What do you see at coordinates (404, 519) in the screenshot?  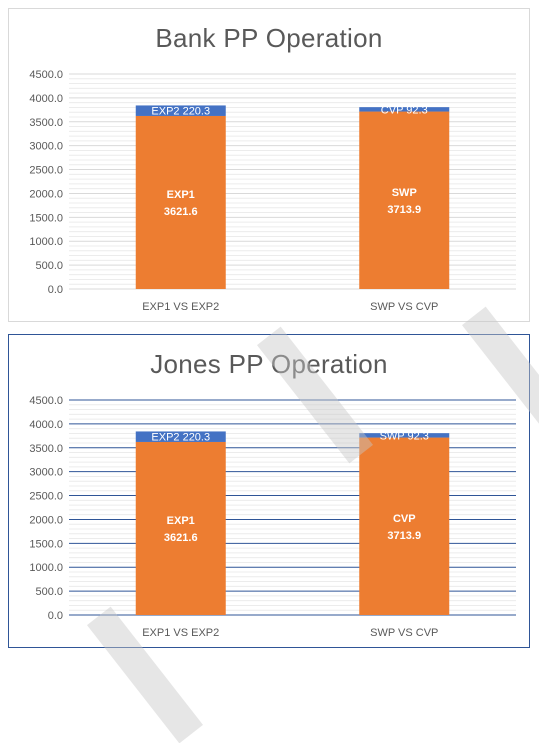 I see `data-label: CVP` at bounding box center [404, 519].